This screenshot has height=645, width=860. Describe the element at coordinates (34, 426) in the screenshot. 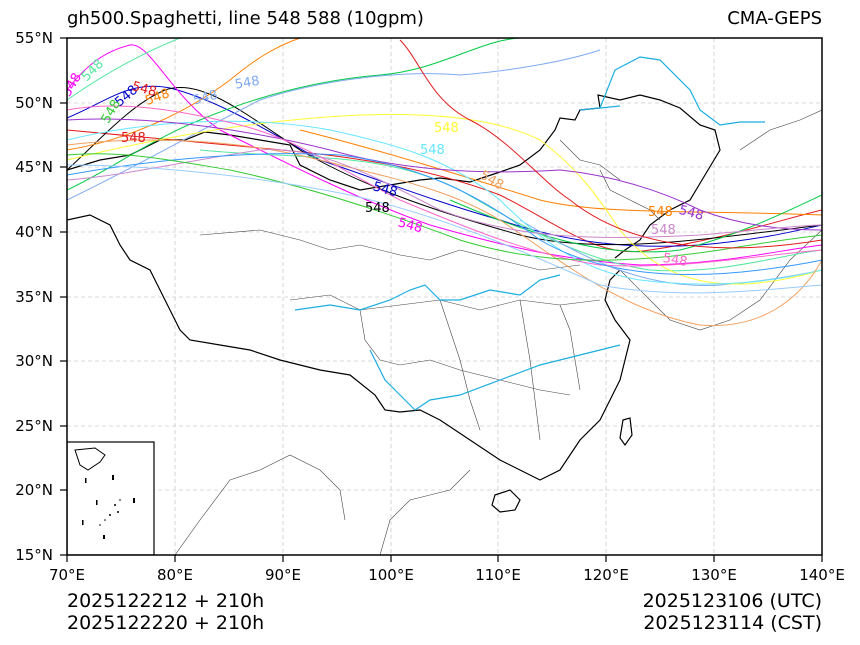

I see `lat-label-25: 25°N` at that location.